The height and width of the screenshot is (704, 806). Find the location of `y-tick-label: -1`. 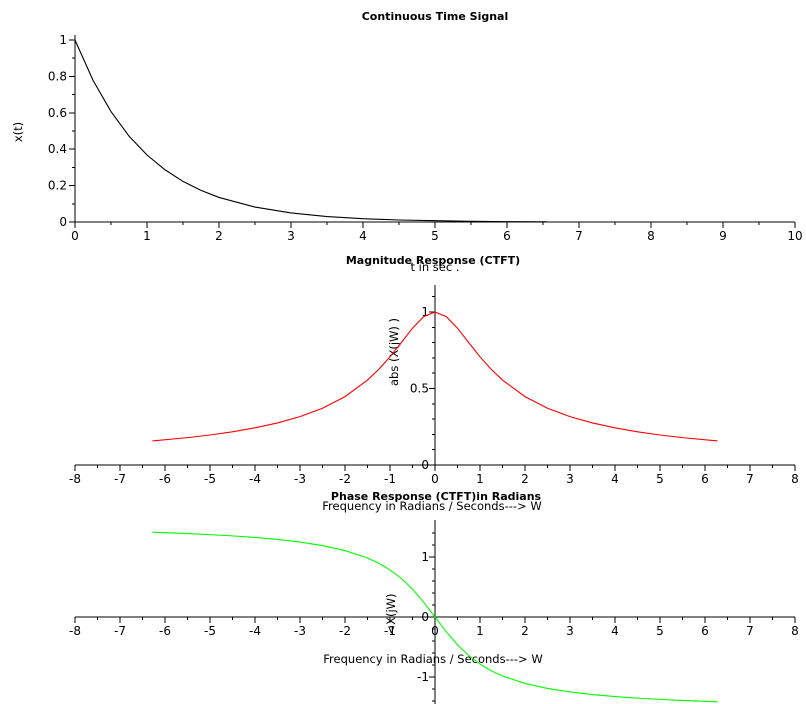

y-tick-label: -1 is located at coordinates (423, 677).